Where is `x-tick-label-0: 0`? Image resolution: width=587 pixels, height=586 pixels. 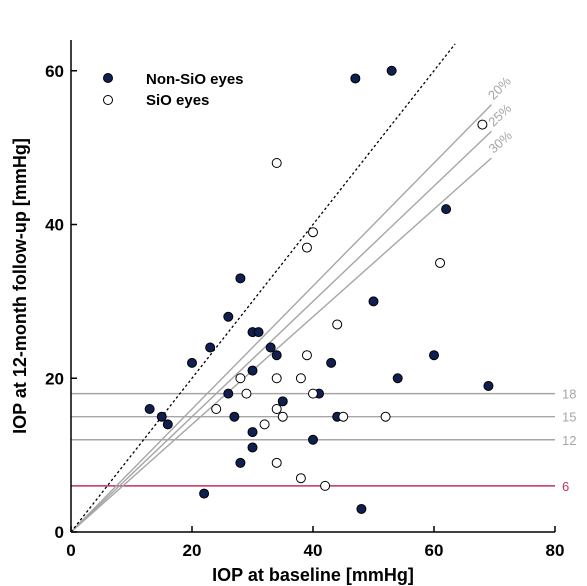
x-tick-label-0: 0 is located at coordinates (70, 550).